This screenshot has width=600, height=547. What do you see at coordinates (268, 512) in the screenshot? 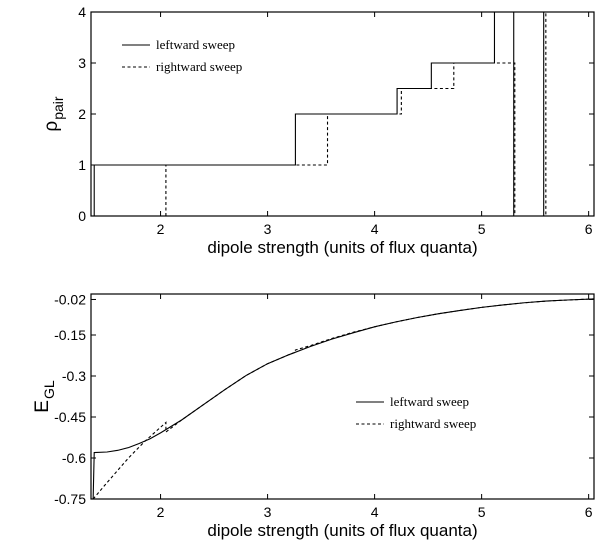
I see `chart1-xtick-label: 3` at bounding box center [268, 512].